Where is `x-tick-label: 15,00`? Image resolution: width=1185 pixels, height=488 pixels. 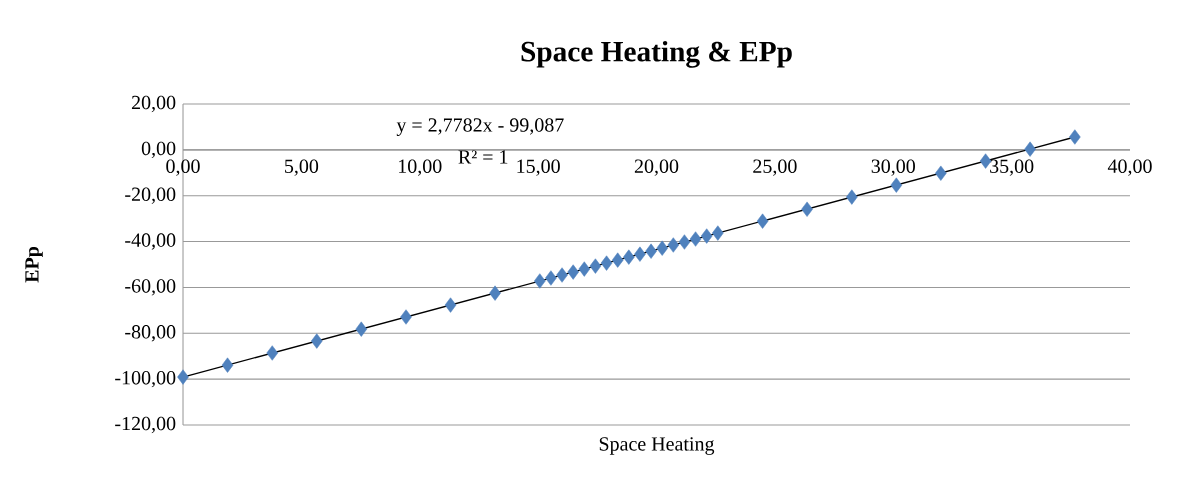
x-tick-label: 15,00 is located at coordinates (538, 167).